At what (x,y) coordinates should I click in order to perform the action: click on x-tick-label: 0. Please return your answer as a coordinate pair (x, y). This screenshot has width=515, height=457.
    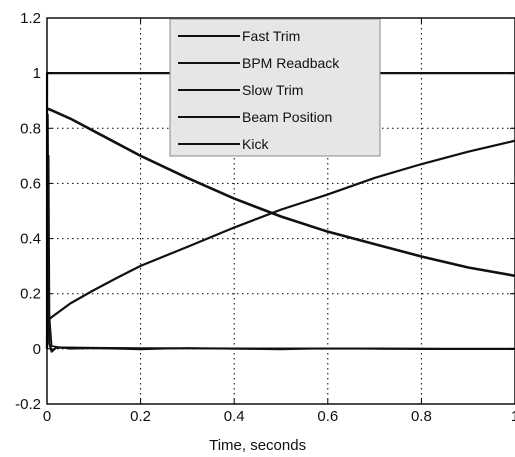
    Looking at the image, I should click on (47, 416).